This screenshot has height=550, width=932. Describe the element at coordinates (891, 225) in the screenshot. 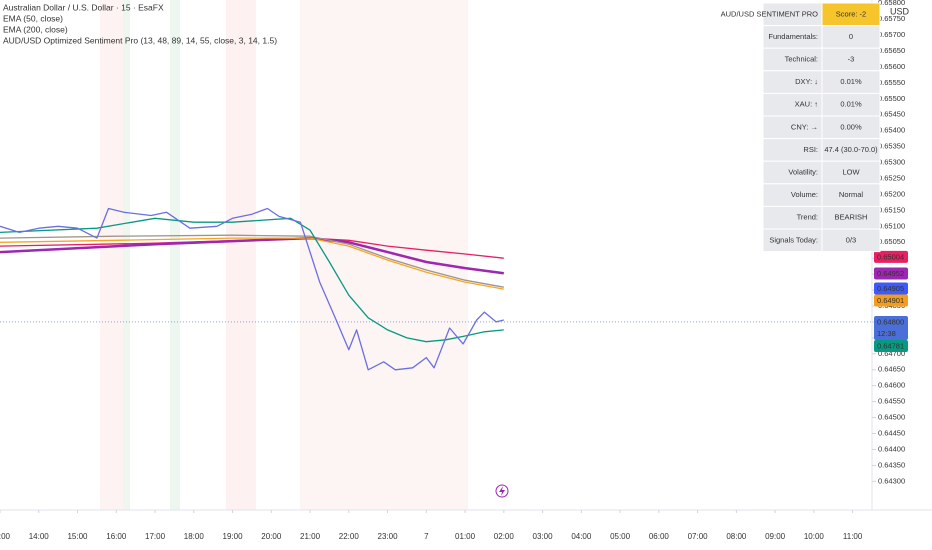

I see `y-tick-label: 0.65100` at that location.